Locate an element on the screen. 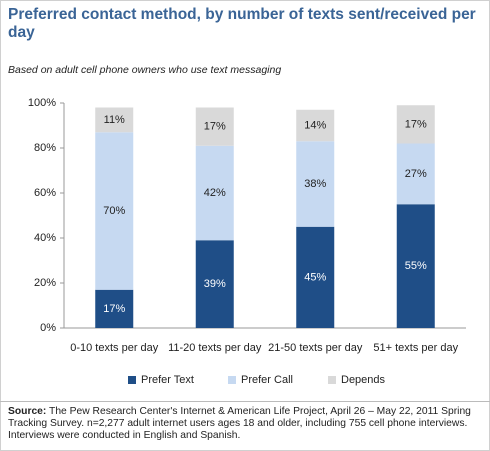 This screenshot has height=451, width=490. value-label: 70% is located at coordinates (114, 211).